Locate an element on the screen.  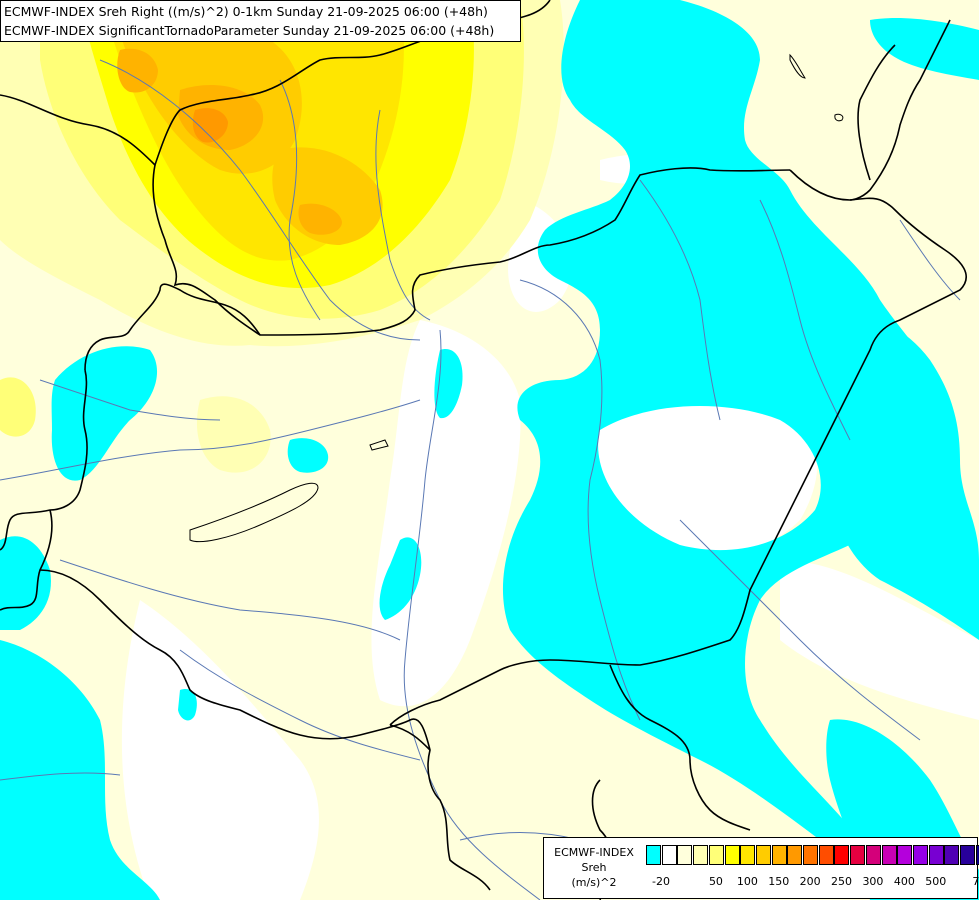
legend-tick-label: 200 is located at coordinates (810, 881).